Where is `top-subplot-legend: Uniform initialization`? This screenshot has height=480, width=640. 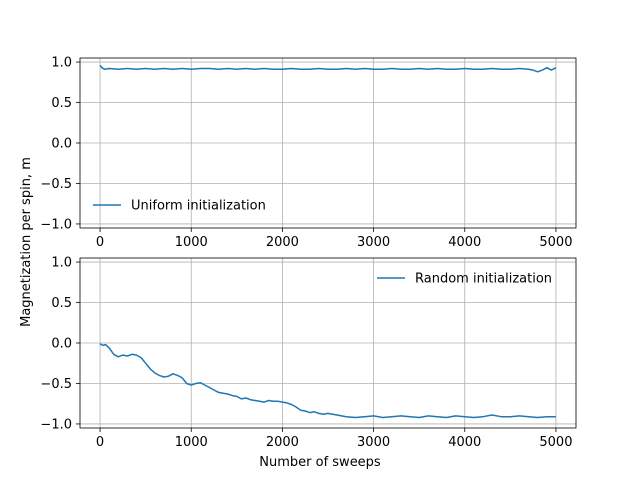 top-subplot-legend: Uniform initialization is located at coordinates (179, 206).